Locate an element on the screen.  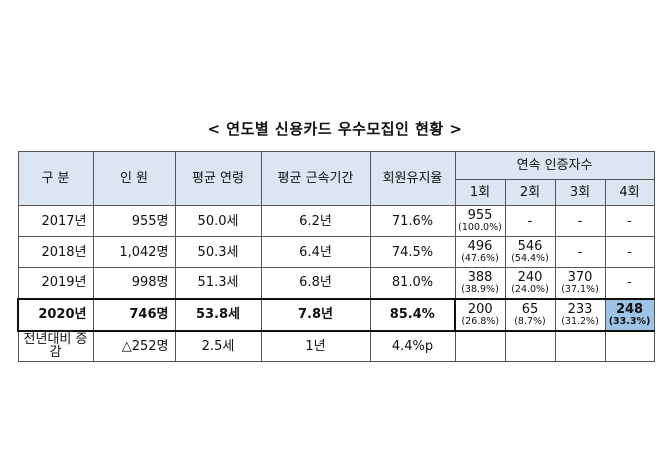
row-change-label: 전년대비 증감 is located at coordinates (55, 346).